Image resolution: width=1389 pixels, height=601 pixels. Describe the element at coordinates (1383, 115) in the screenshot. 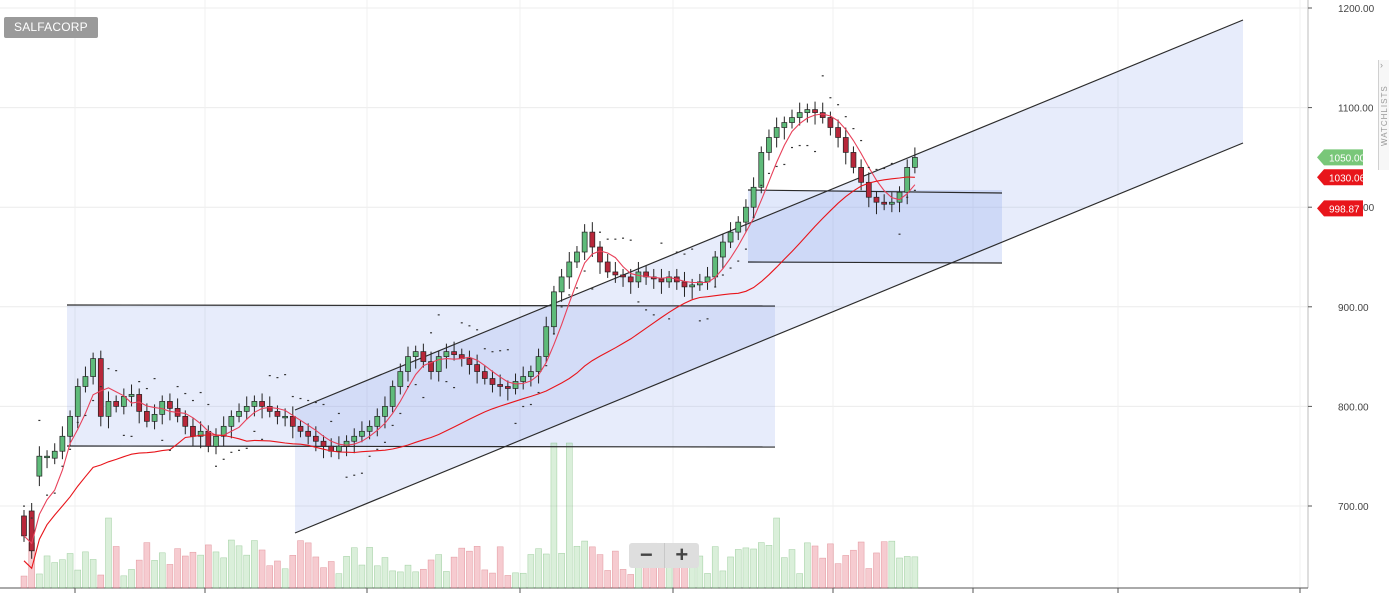

I see `watchlists-tab` at that location.